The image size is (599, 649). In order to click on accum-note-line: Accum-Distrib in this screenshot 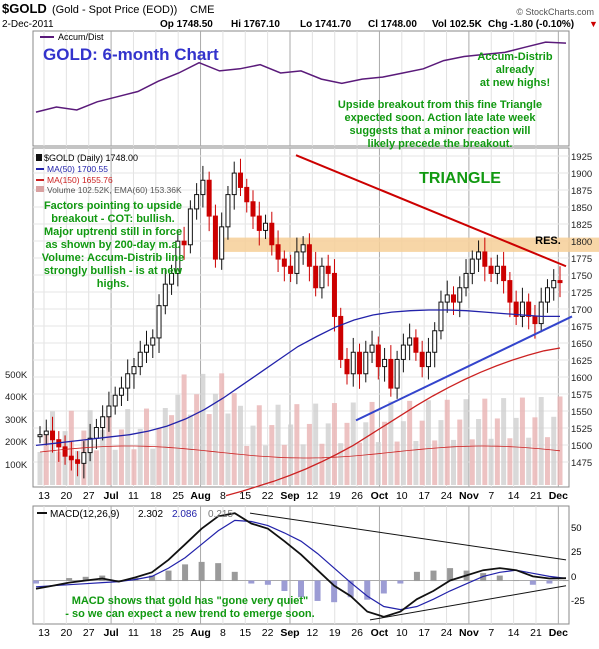, I will do `click(514, 57)`.